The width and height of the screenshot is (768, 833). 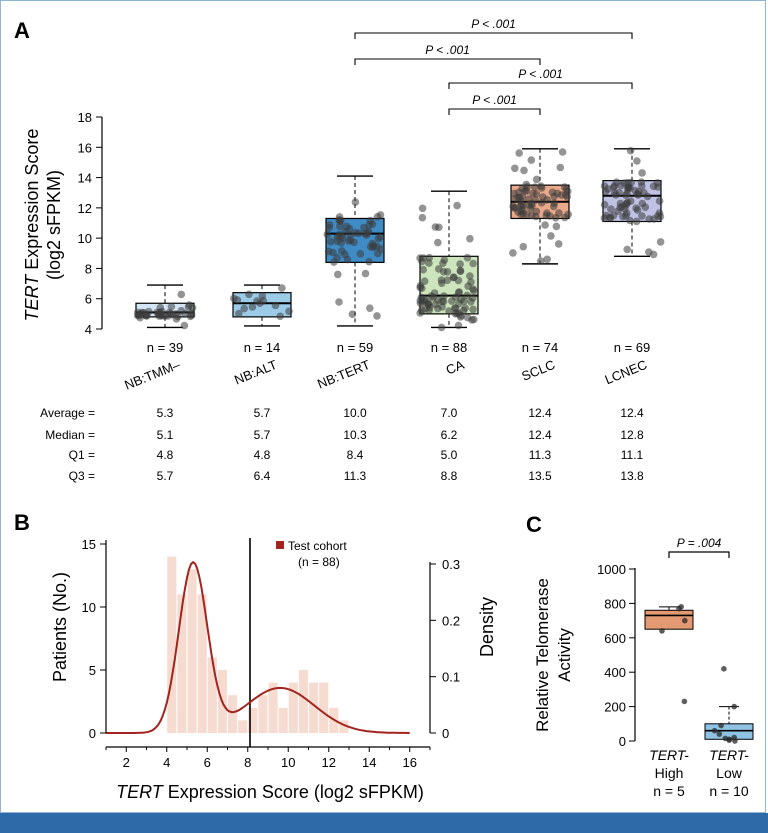 What do you see at coordinates (85, 178) in the screenshot?
I see `y-tick-label: 14` at bounding box center [85, 178].